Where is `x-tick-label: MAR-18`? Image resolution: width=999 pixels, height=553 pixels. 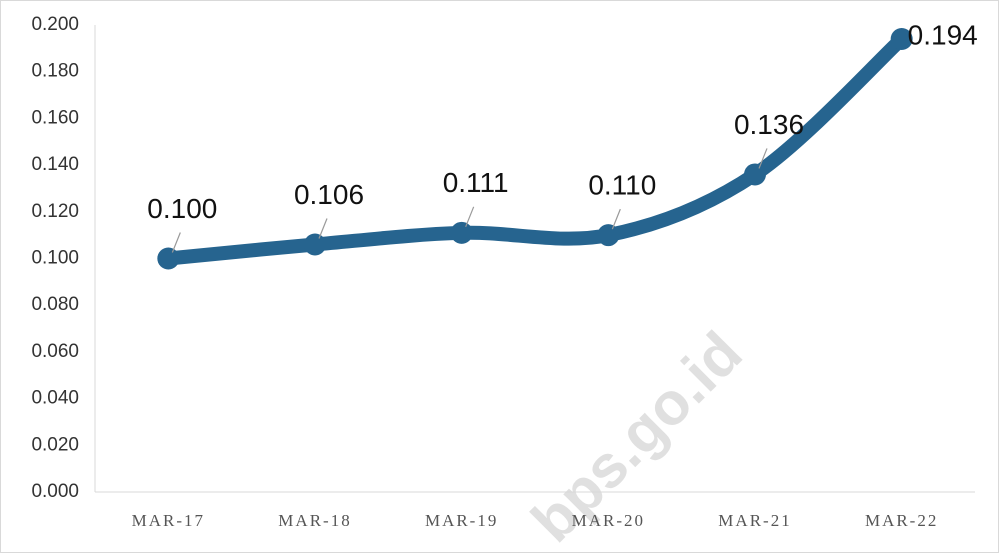
x-tick-label: MAR-18 is located at coordinates (314, 520).